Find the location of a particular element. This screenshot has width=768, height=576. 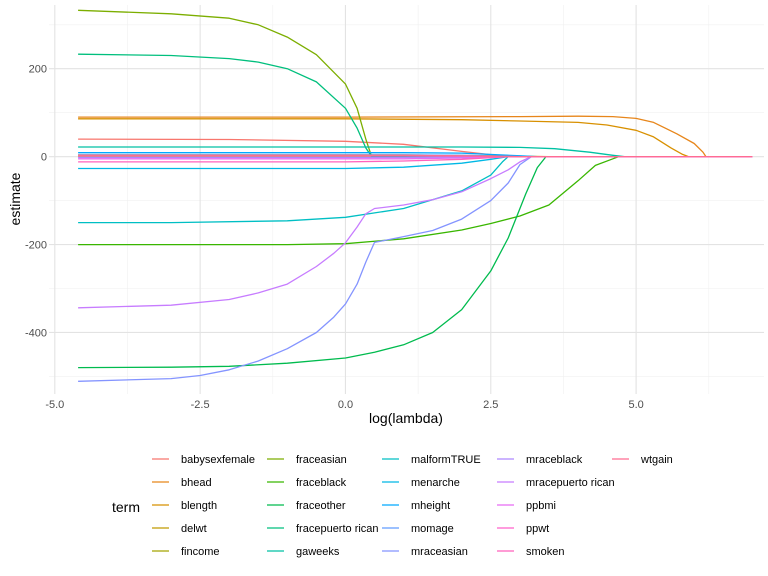

y-tick-label: 0 is located at coordinates (44, 158).